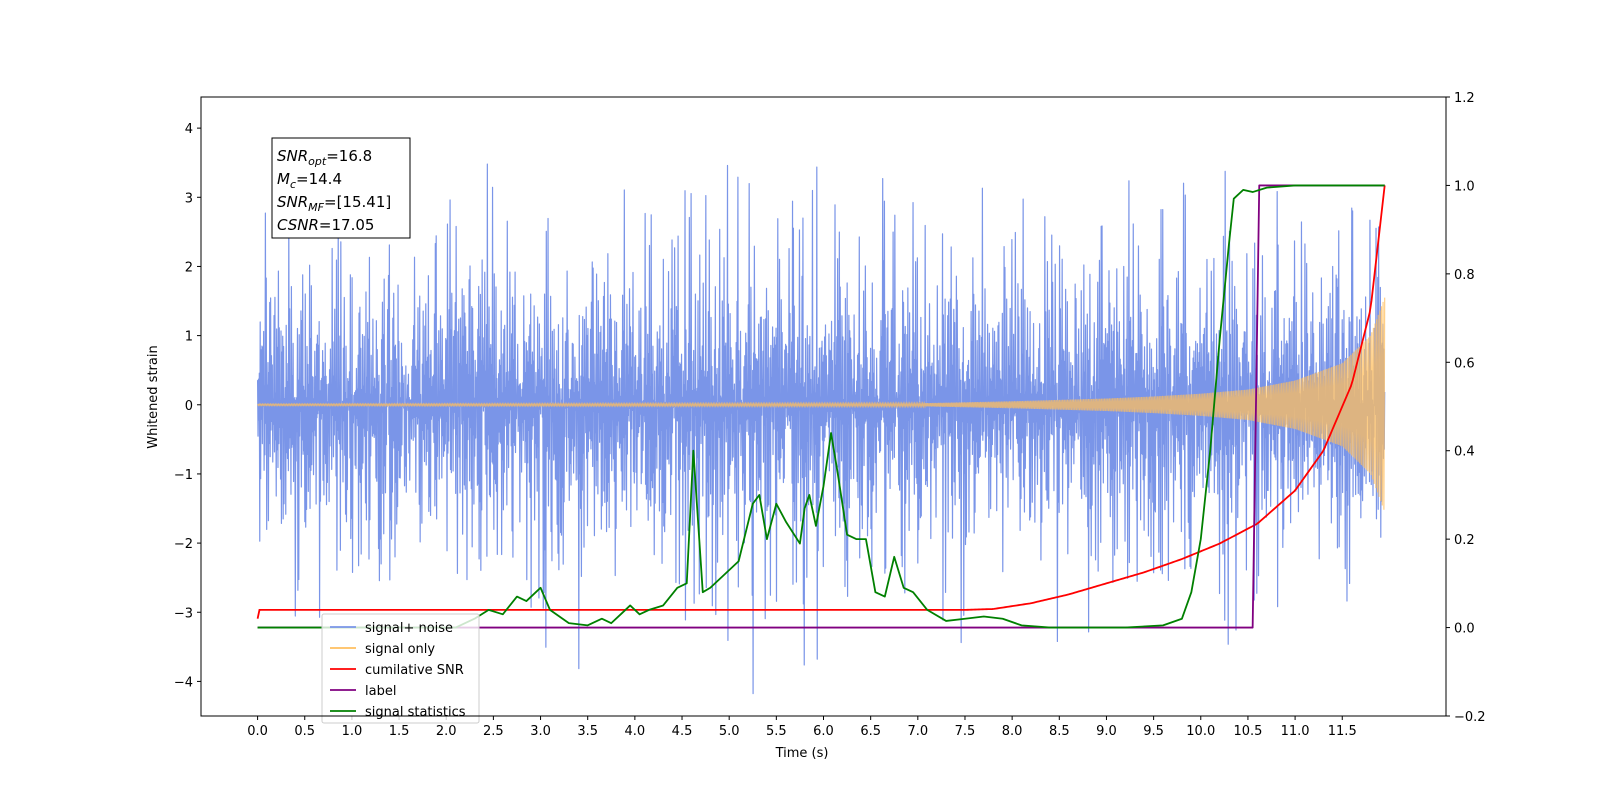  What do you see at coordinates (415, 712) in the screenshot?
I see `legend-label: signal statistics` at bounding box center [415, 712].